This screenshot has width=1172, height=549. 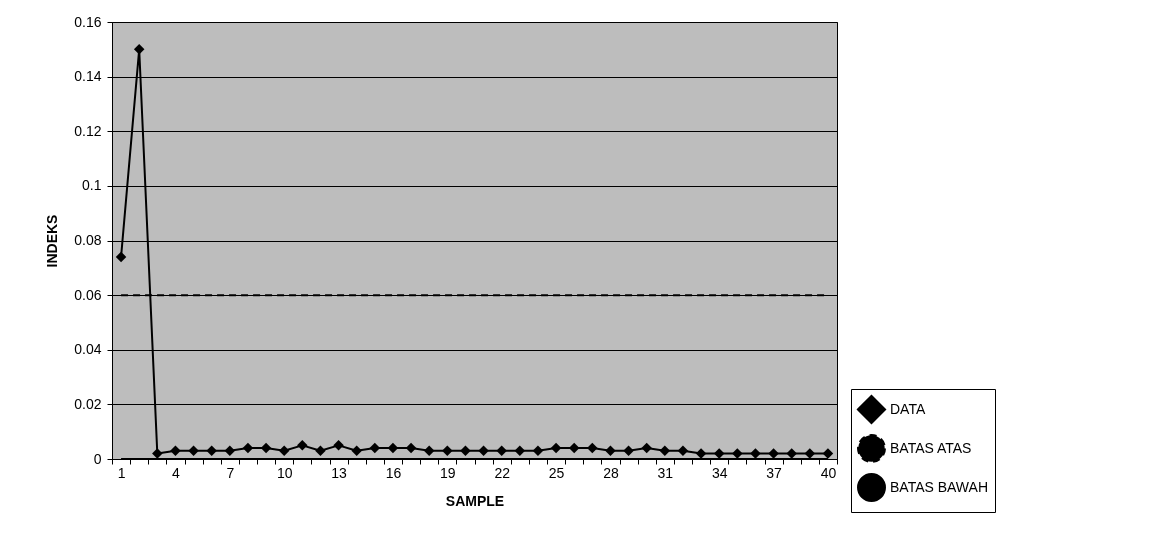 What do you see at coordinates (339, 472) in the screenshot?
I see `x-tick-label: 13` at bounding box center [339, 472].